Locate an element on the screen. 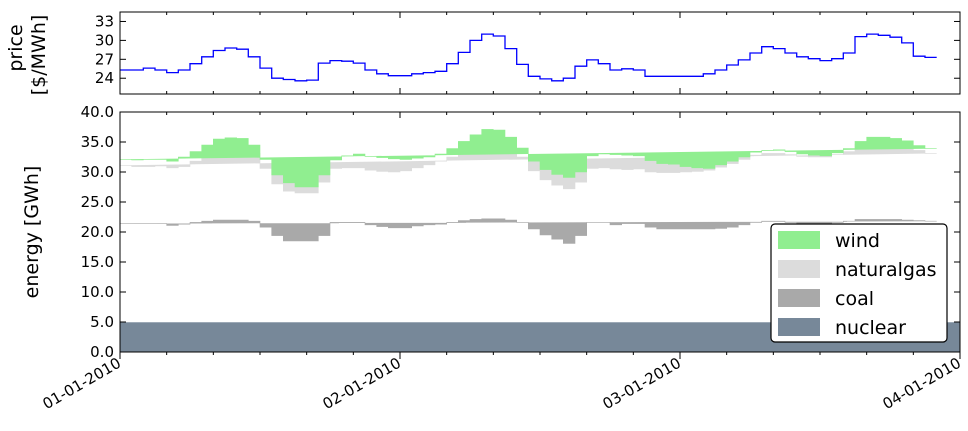 This screenshot has width=968, height=431. energy-ytick-label: 10.0 is located at coordinates (97, 292).